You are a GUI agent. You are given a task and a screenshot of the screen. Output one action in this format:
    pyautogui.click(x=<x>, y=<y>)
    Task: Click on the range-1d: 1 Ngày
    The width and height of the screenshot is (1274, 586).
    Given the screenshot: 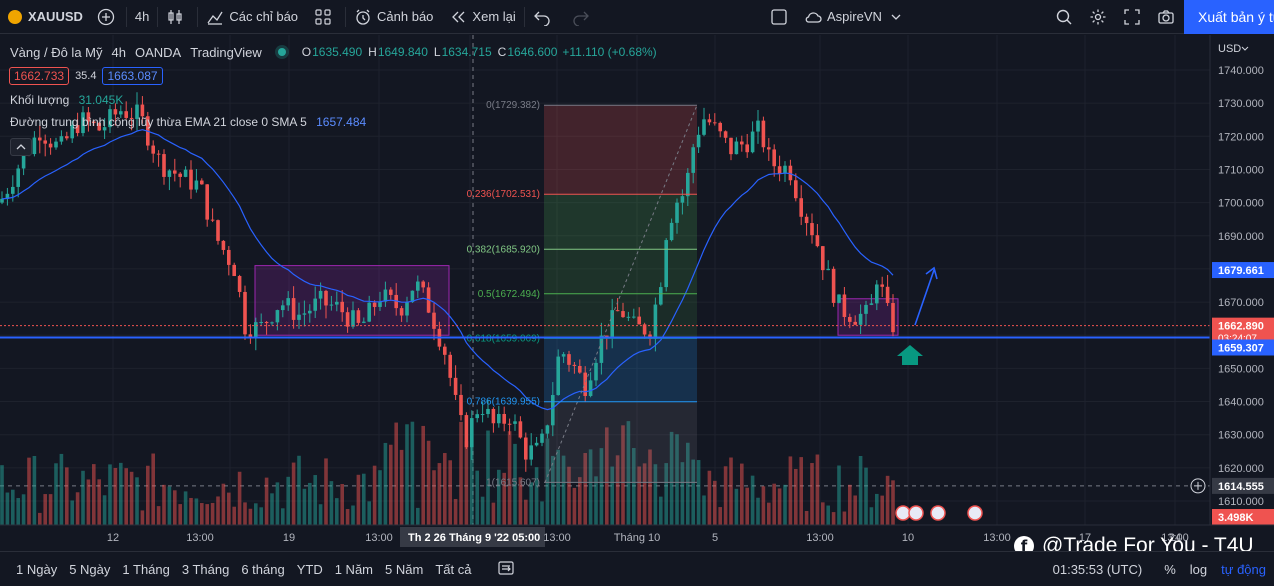 What is the action you would take?
    pyautogui.click(x=37, y=569)
    